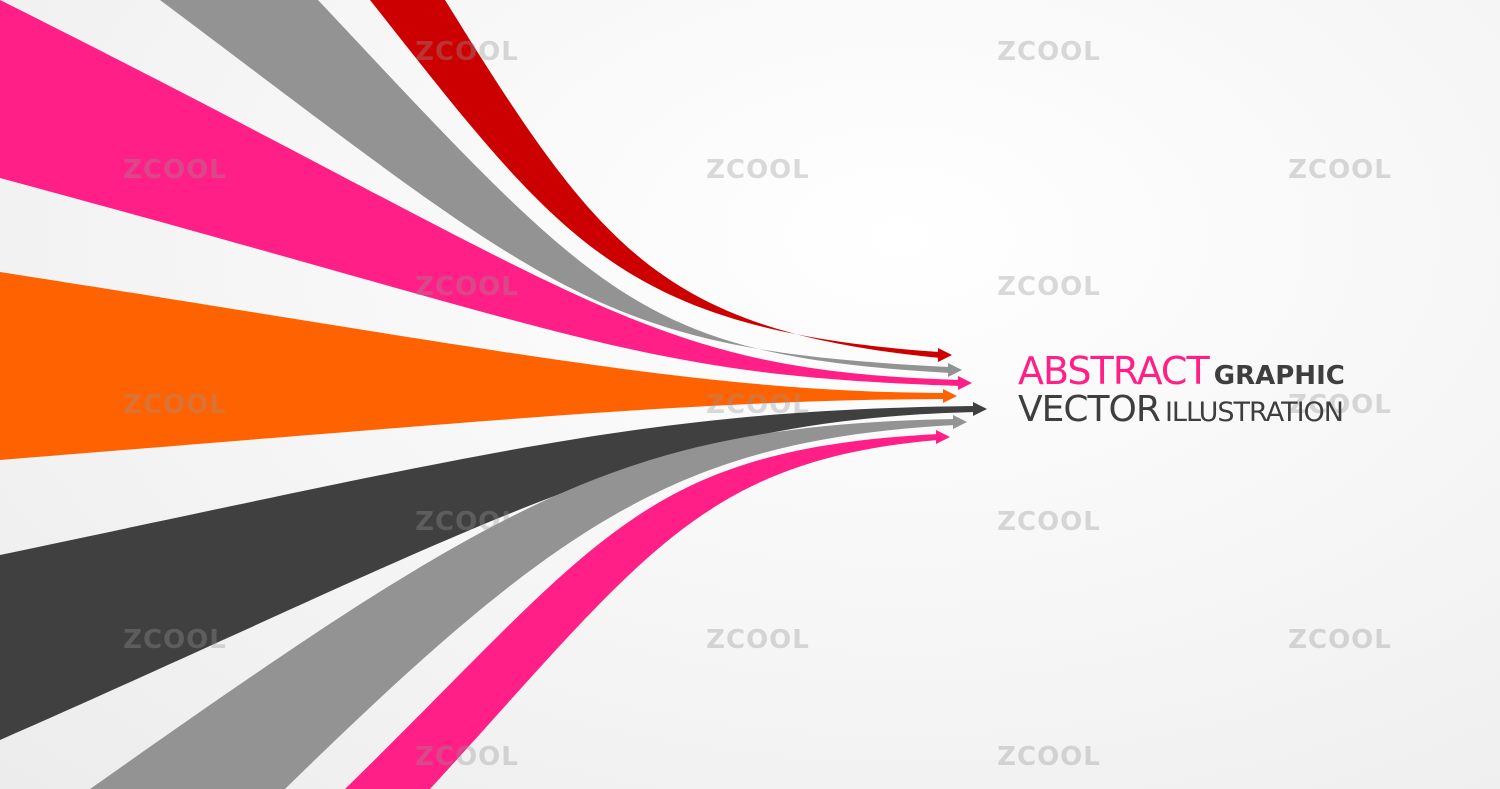 The image size is (1500, 789). I want to click on headline: ABSTRACT GRAPHIC VECTOR ILLUSTRATION, so click(1181, 390).